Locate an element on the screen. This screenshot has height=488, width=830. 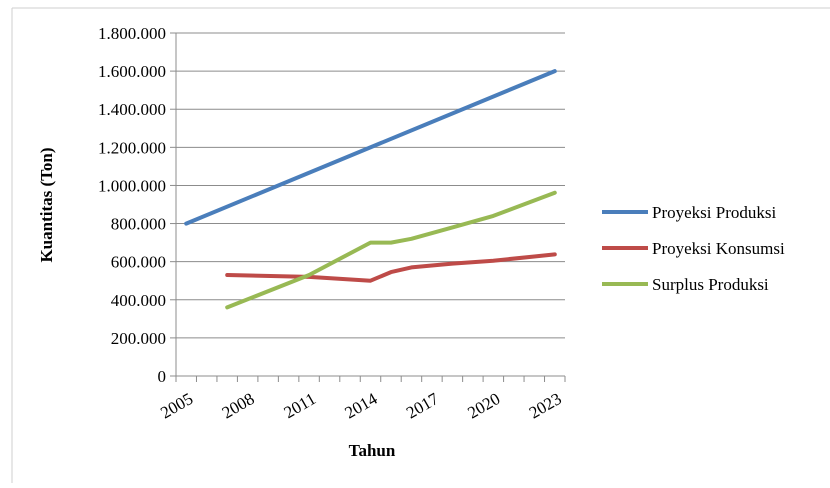
x-tick-label: 2014 is located at coordinates (361, 406).